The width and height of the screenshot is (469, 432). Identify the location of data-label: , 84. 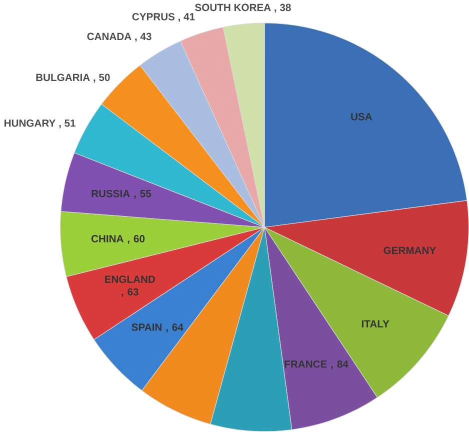
(339, 365).